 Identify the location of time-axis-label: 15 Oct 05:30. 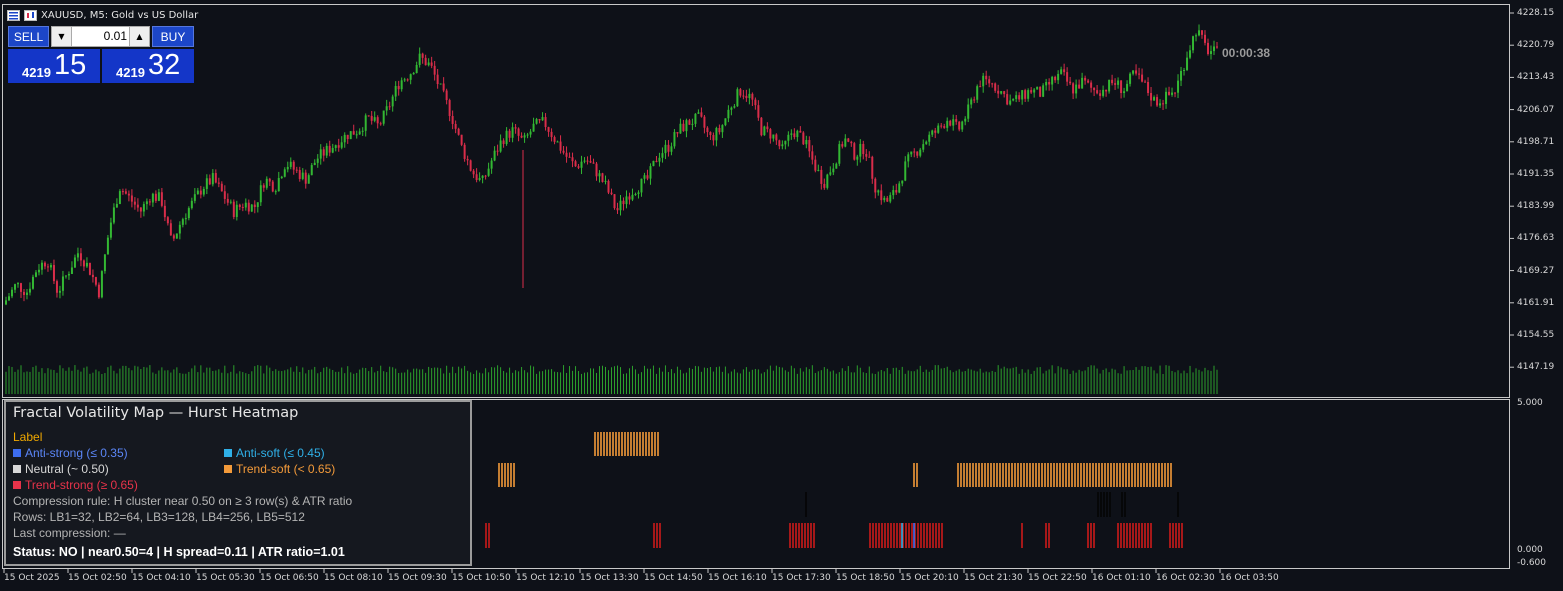
(225, 578).